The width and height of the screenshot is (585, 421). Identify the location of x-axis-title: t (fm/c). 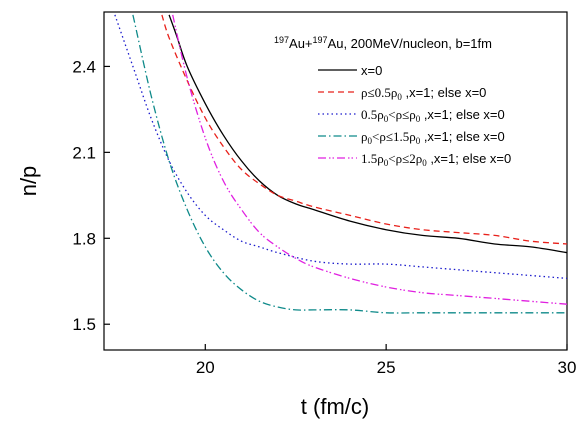
(335, 406).